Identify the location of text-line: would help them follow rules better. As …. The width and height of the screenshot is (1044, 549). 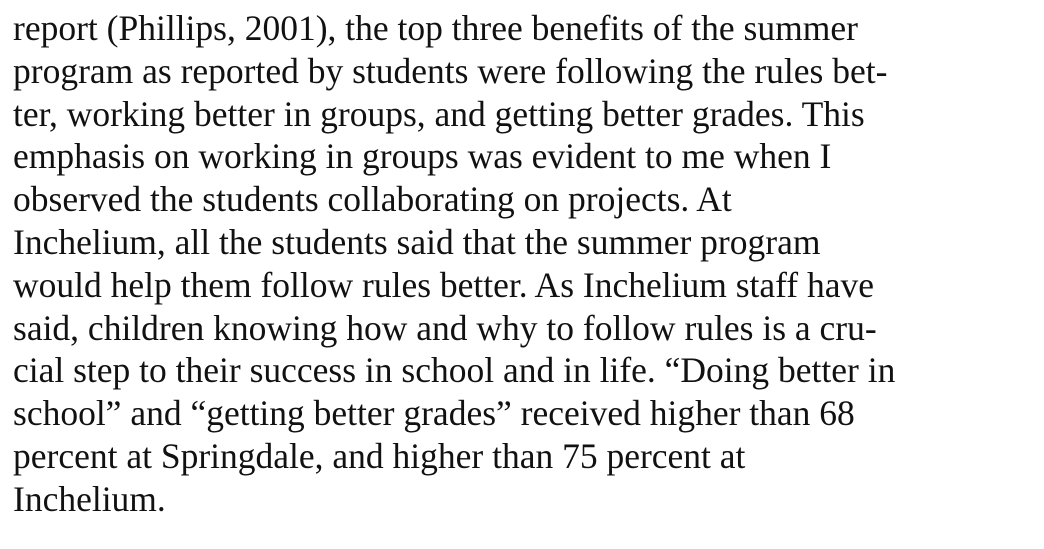
(444, 284).